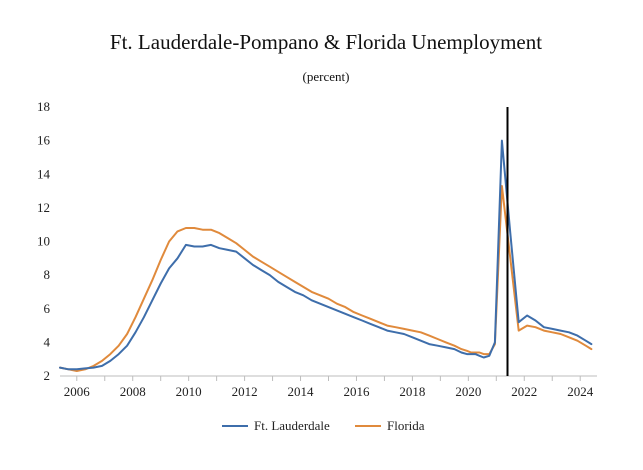 This screenshot has width=643, height=470. What do you see at coordinates (44, 173) in the screenshot?
I see `y-tick-label: 14` at bounding box center [44, 173].